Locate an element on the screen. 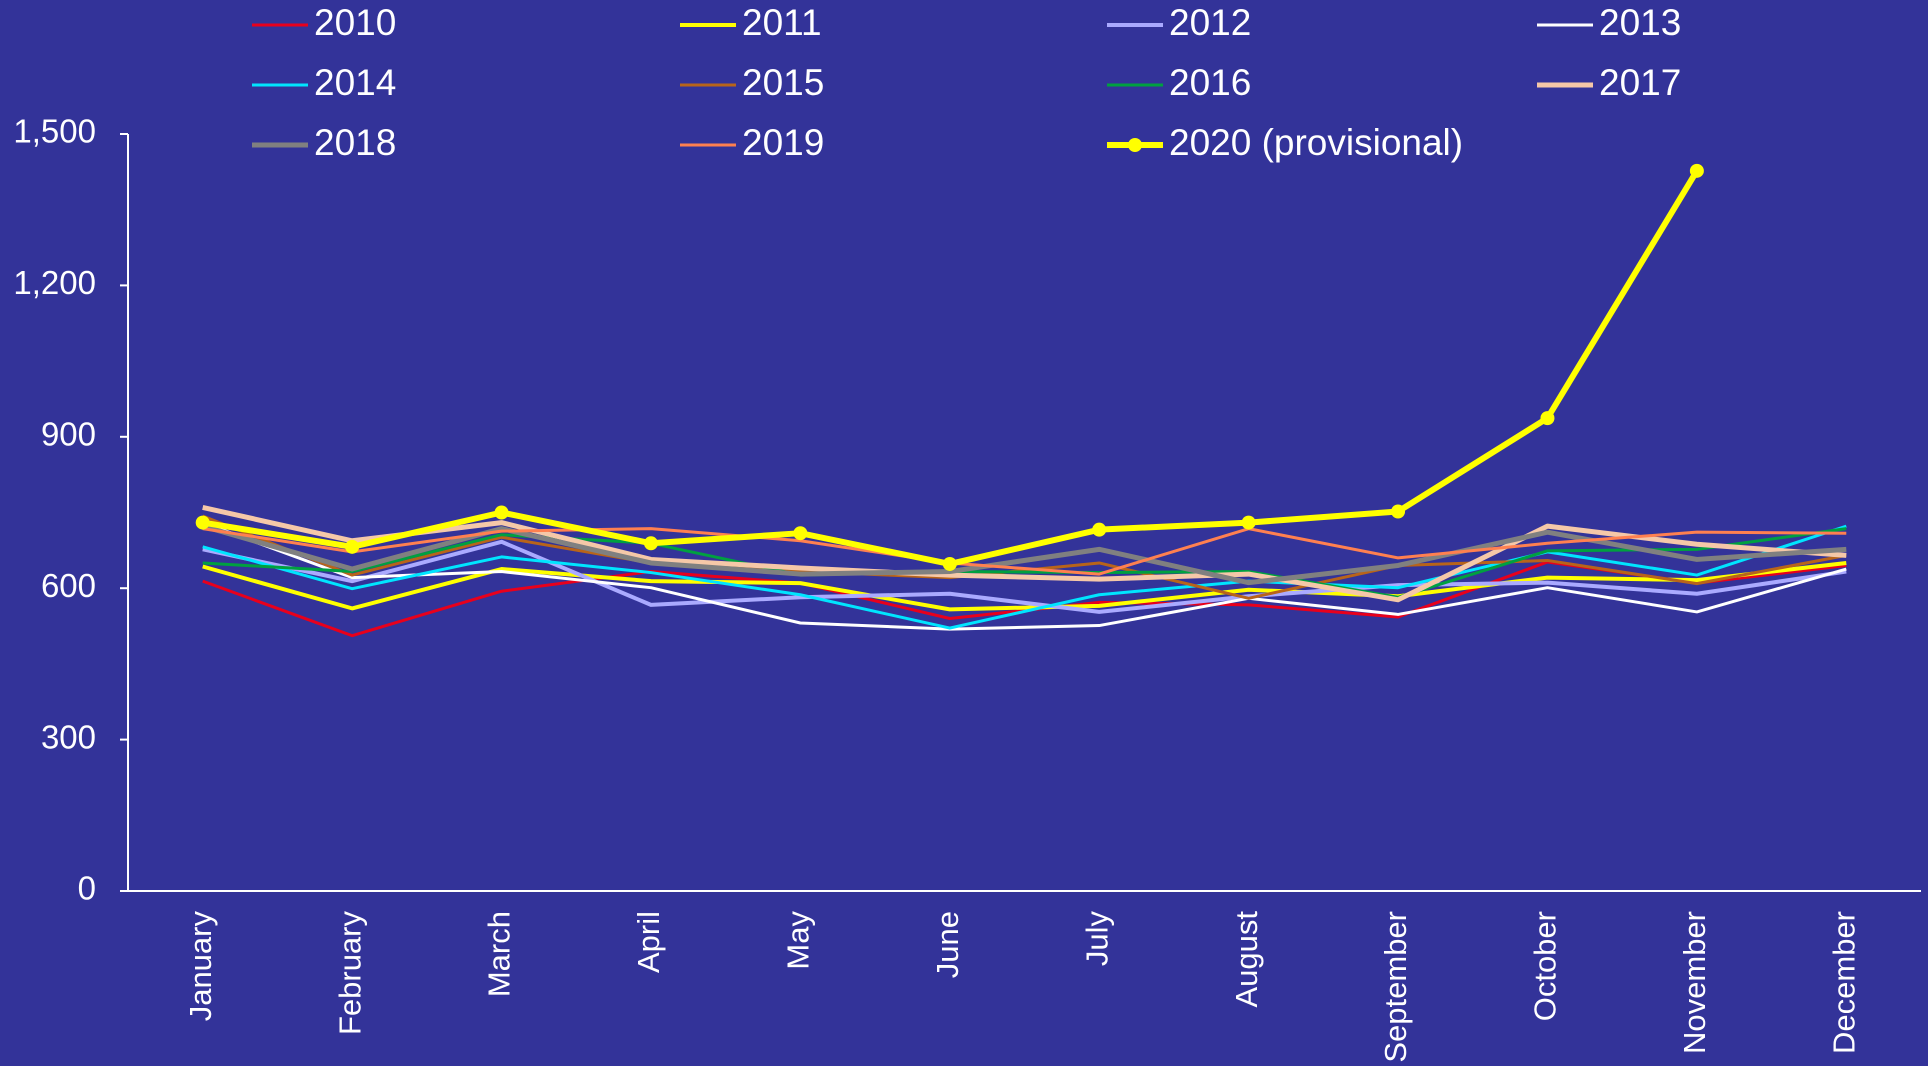 The height and width of the screenshot is (1066, 1928). legend-label: 2012 is located at coordinates (1210, 22).